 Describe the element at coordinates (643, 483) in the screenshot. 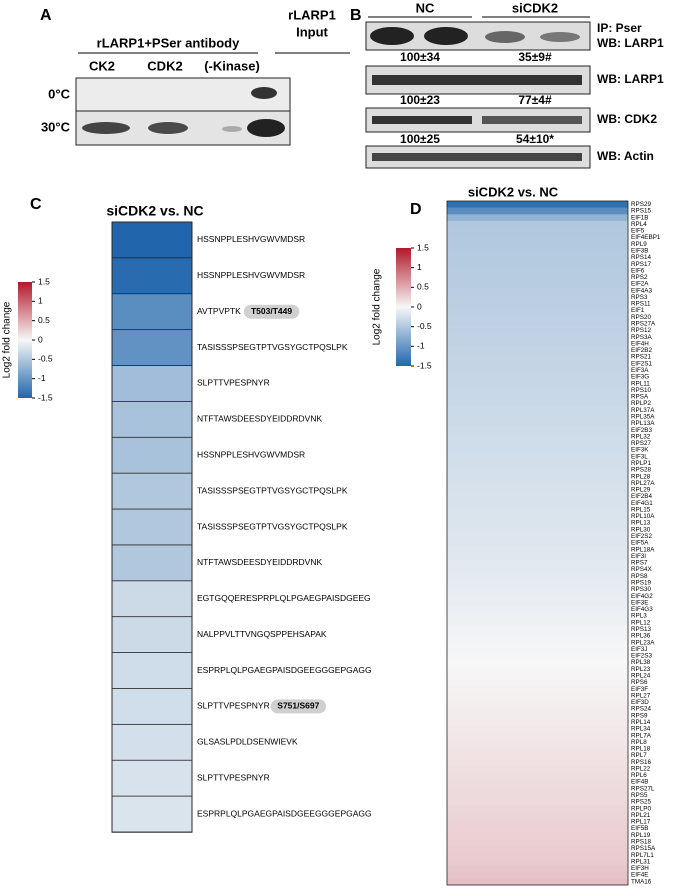

I see `row-label: RPL27A` at that location.